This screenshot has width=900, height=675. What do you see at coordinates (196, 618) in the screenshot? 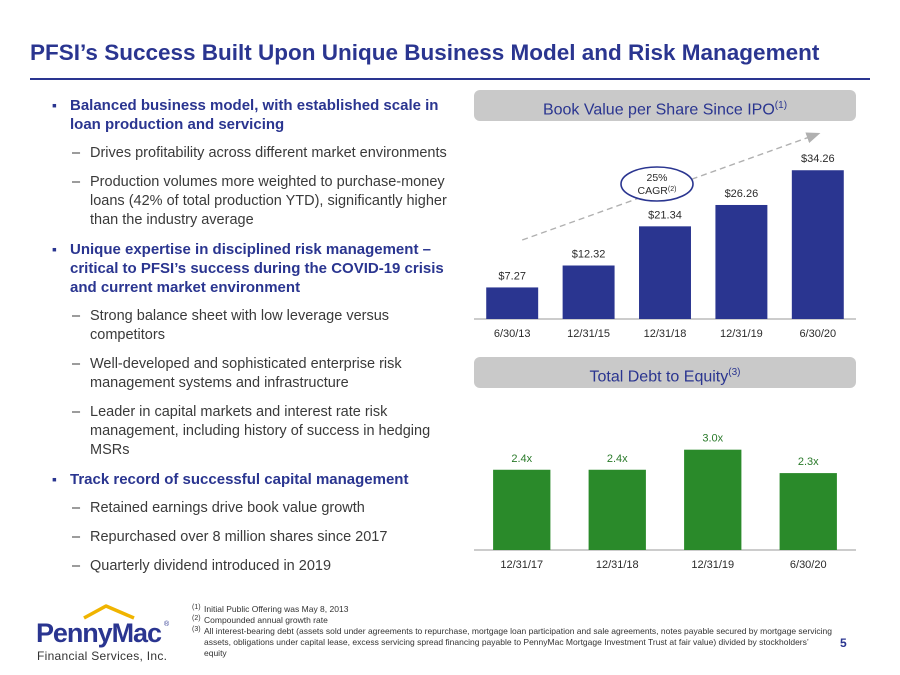
I see `footnote-mark: (2)` at bounding box center [196, 618].